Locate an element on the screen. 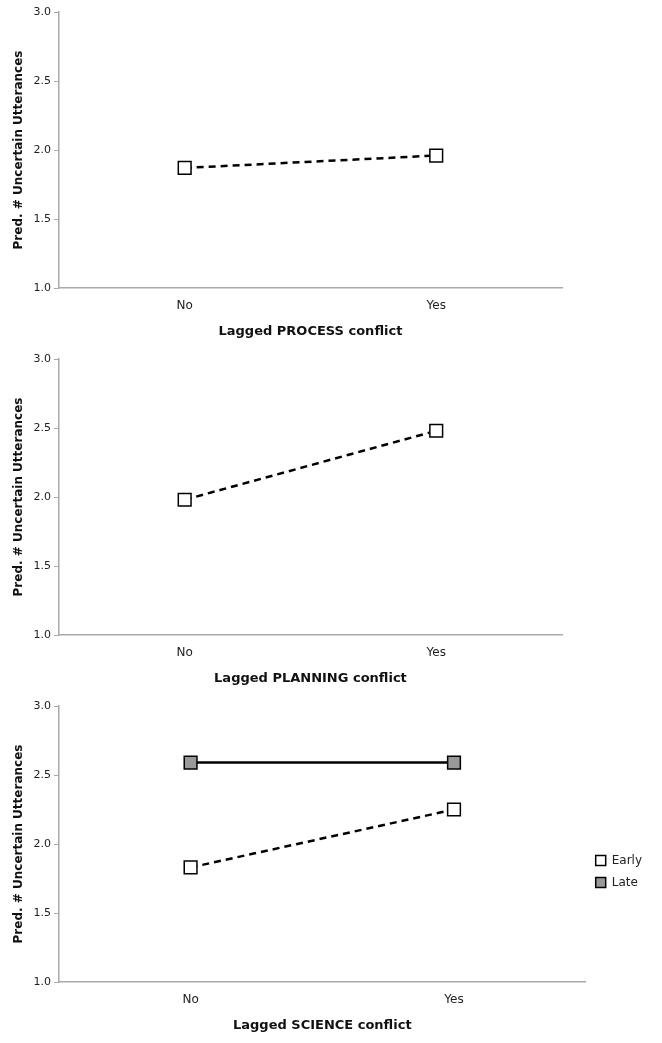 Image resolution: width=662 pixels, height=1043 pixels. x-axis-title: Lagged SCIENCE conflict is located at coordinates (322, 1024).